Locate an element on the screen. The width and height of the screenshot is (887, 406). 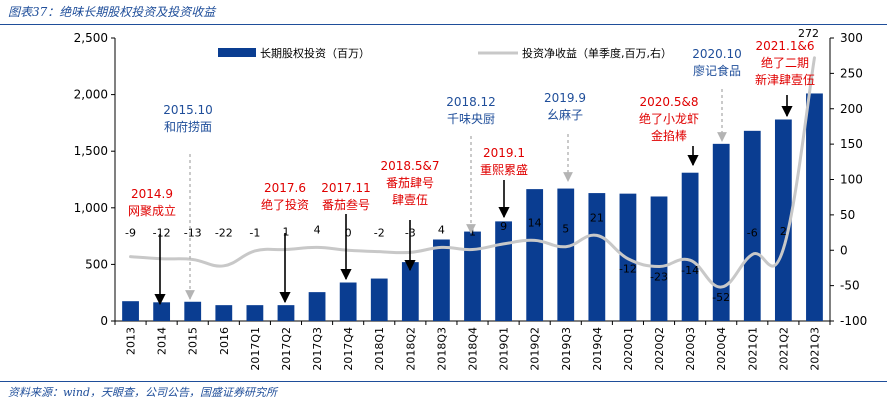
line-value-label: -14 is located at coordinates (690, 270).